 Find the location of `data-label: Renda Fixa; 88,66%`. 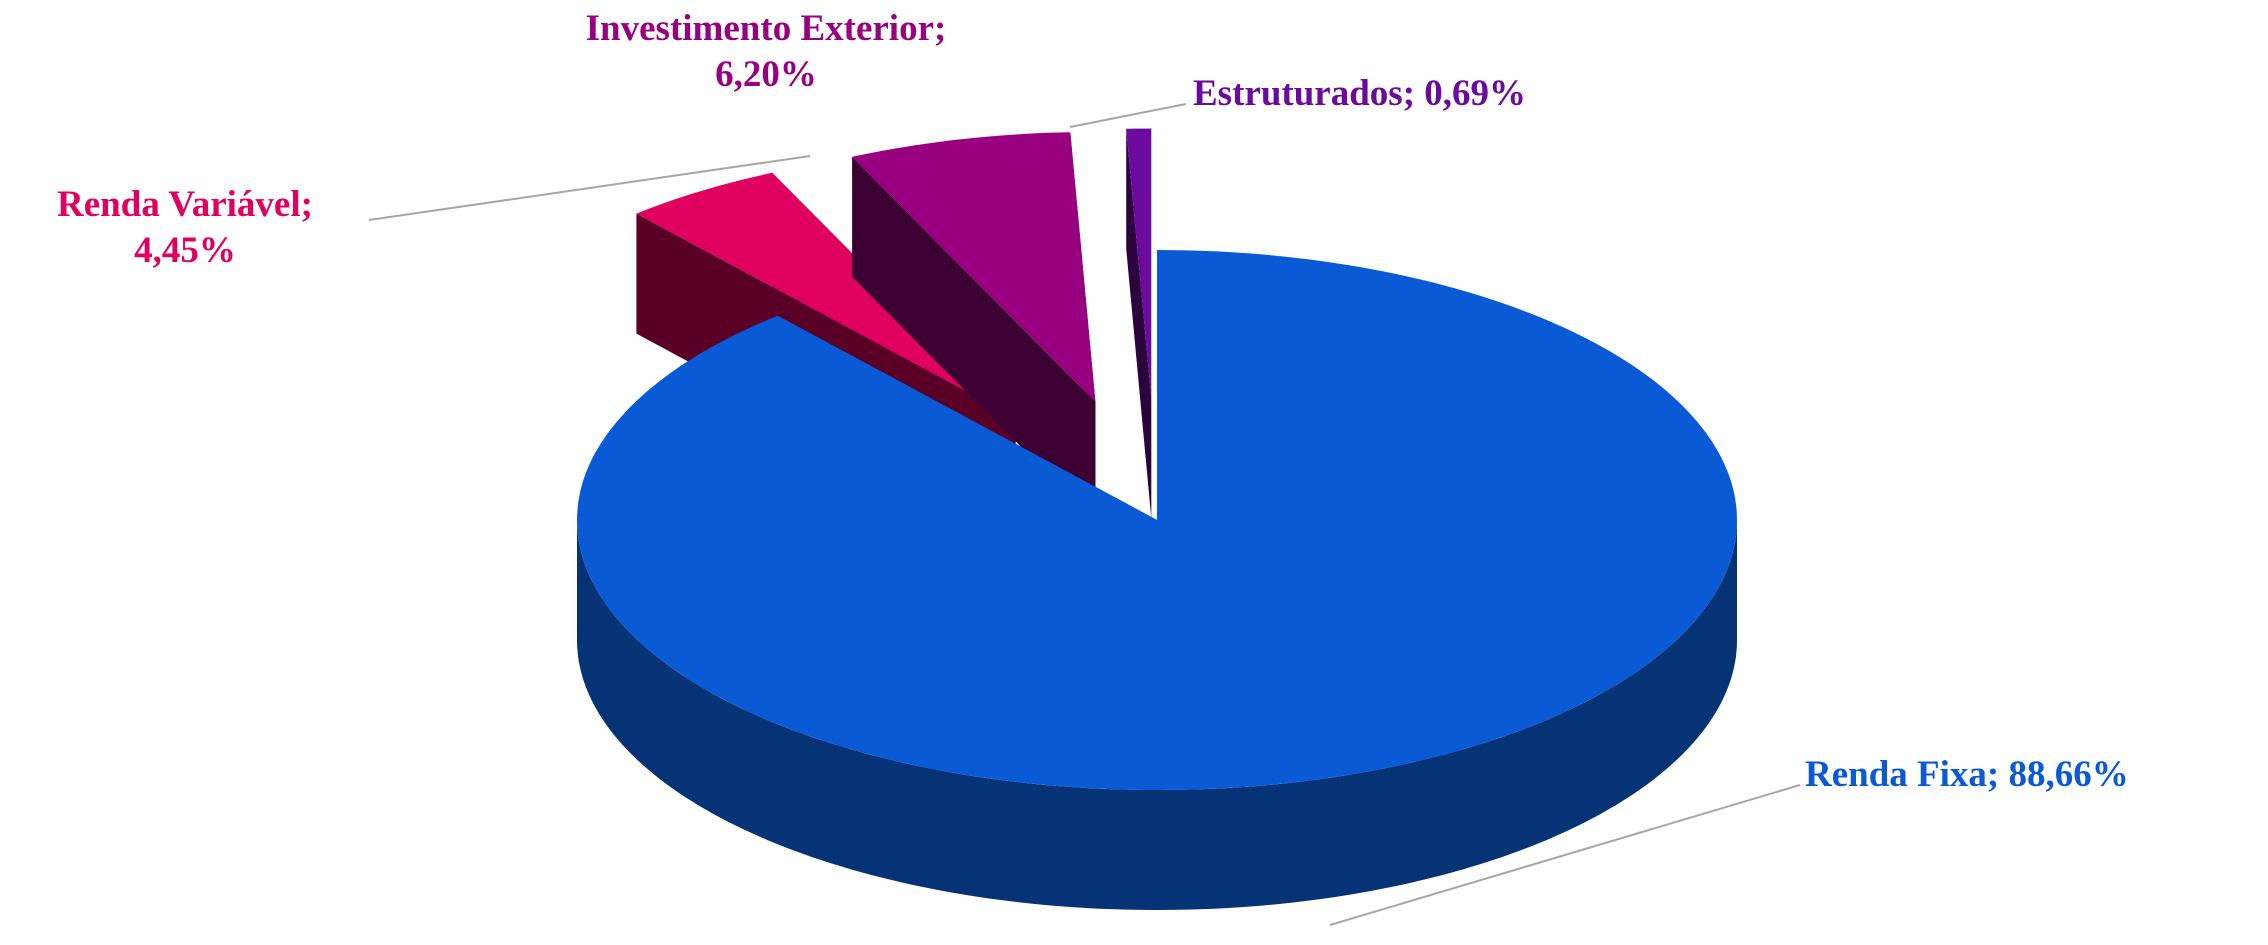

data-label: Renda Fixa; 88,66% is located at coordinates (1967, 774).